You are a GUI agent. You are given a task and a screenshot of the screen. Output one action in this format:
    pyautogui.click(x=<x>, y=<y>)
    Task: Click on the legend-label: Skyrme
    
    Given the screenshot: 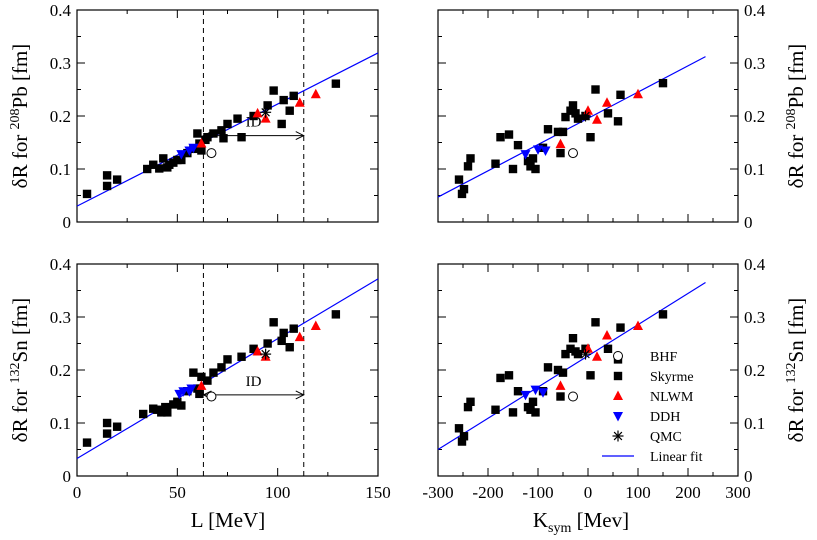 What is the action you would take?
    pyautogui.click(x=672, y=377)
    